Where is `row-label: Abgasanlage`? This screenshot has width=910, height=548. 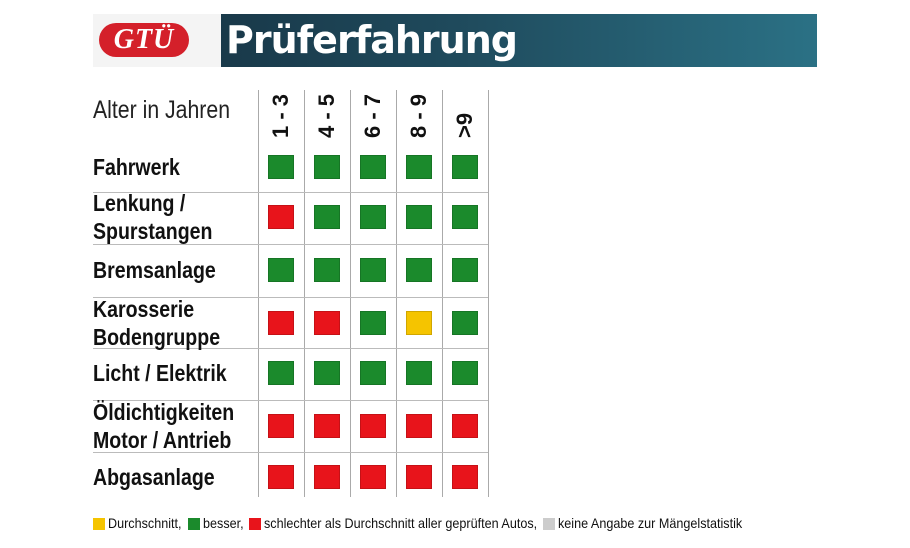 row-label: Abgasanlage is located at coordinates (154, 477).